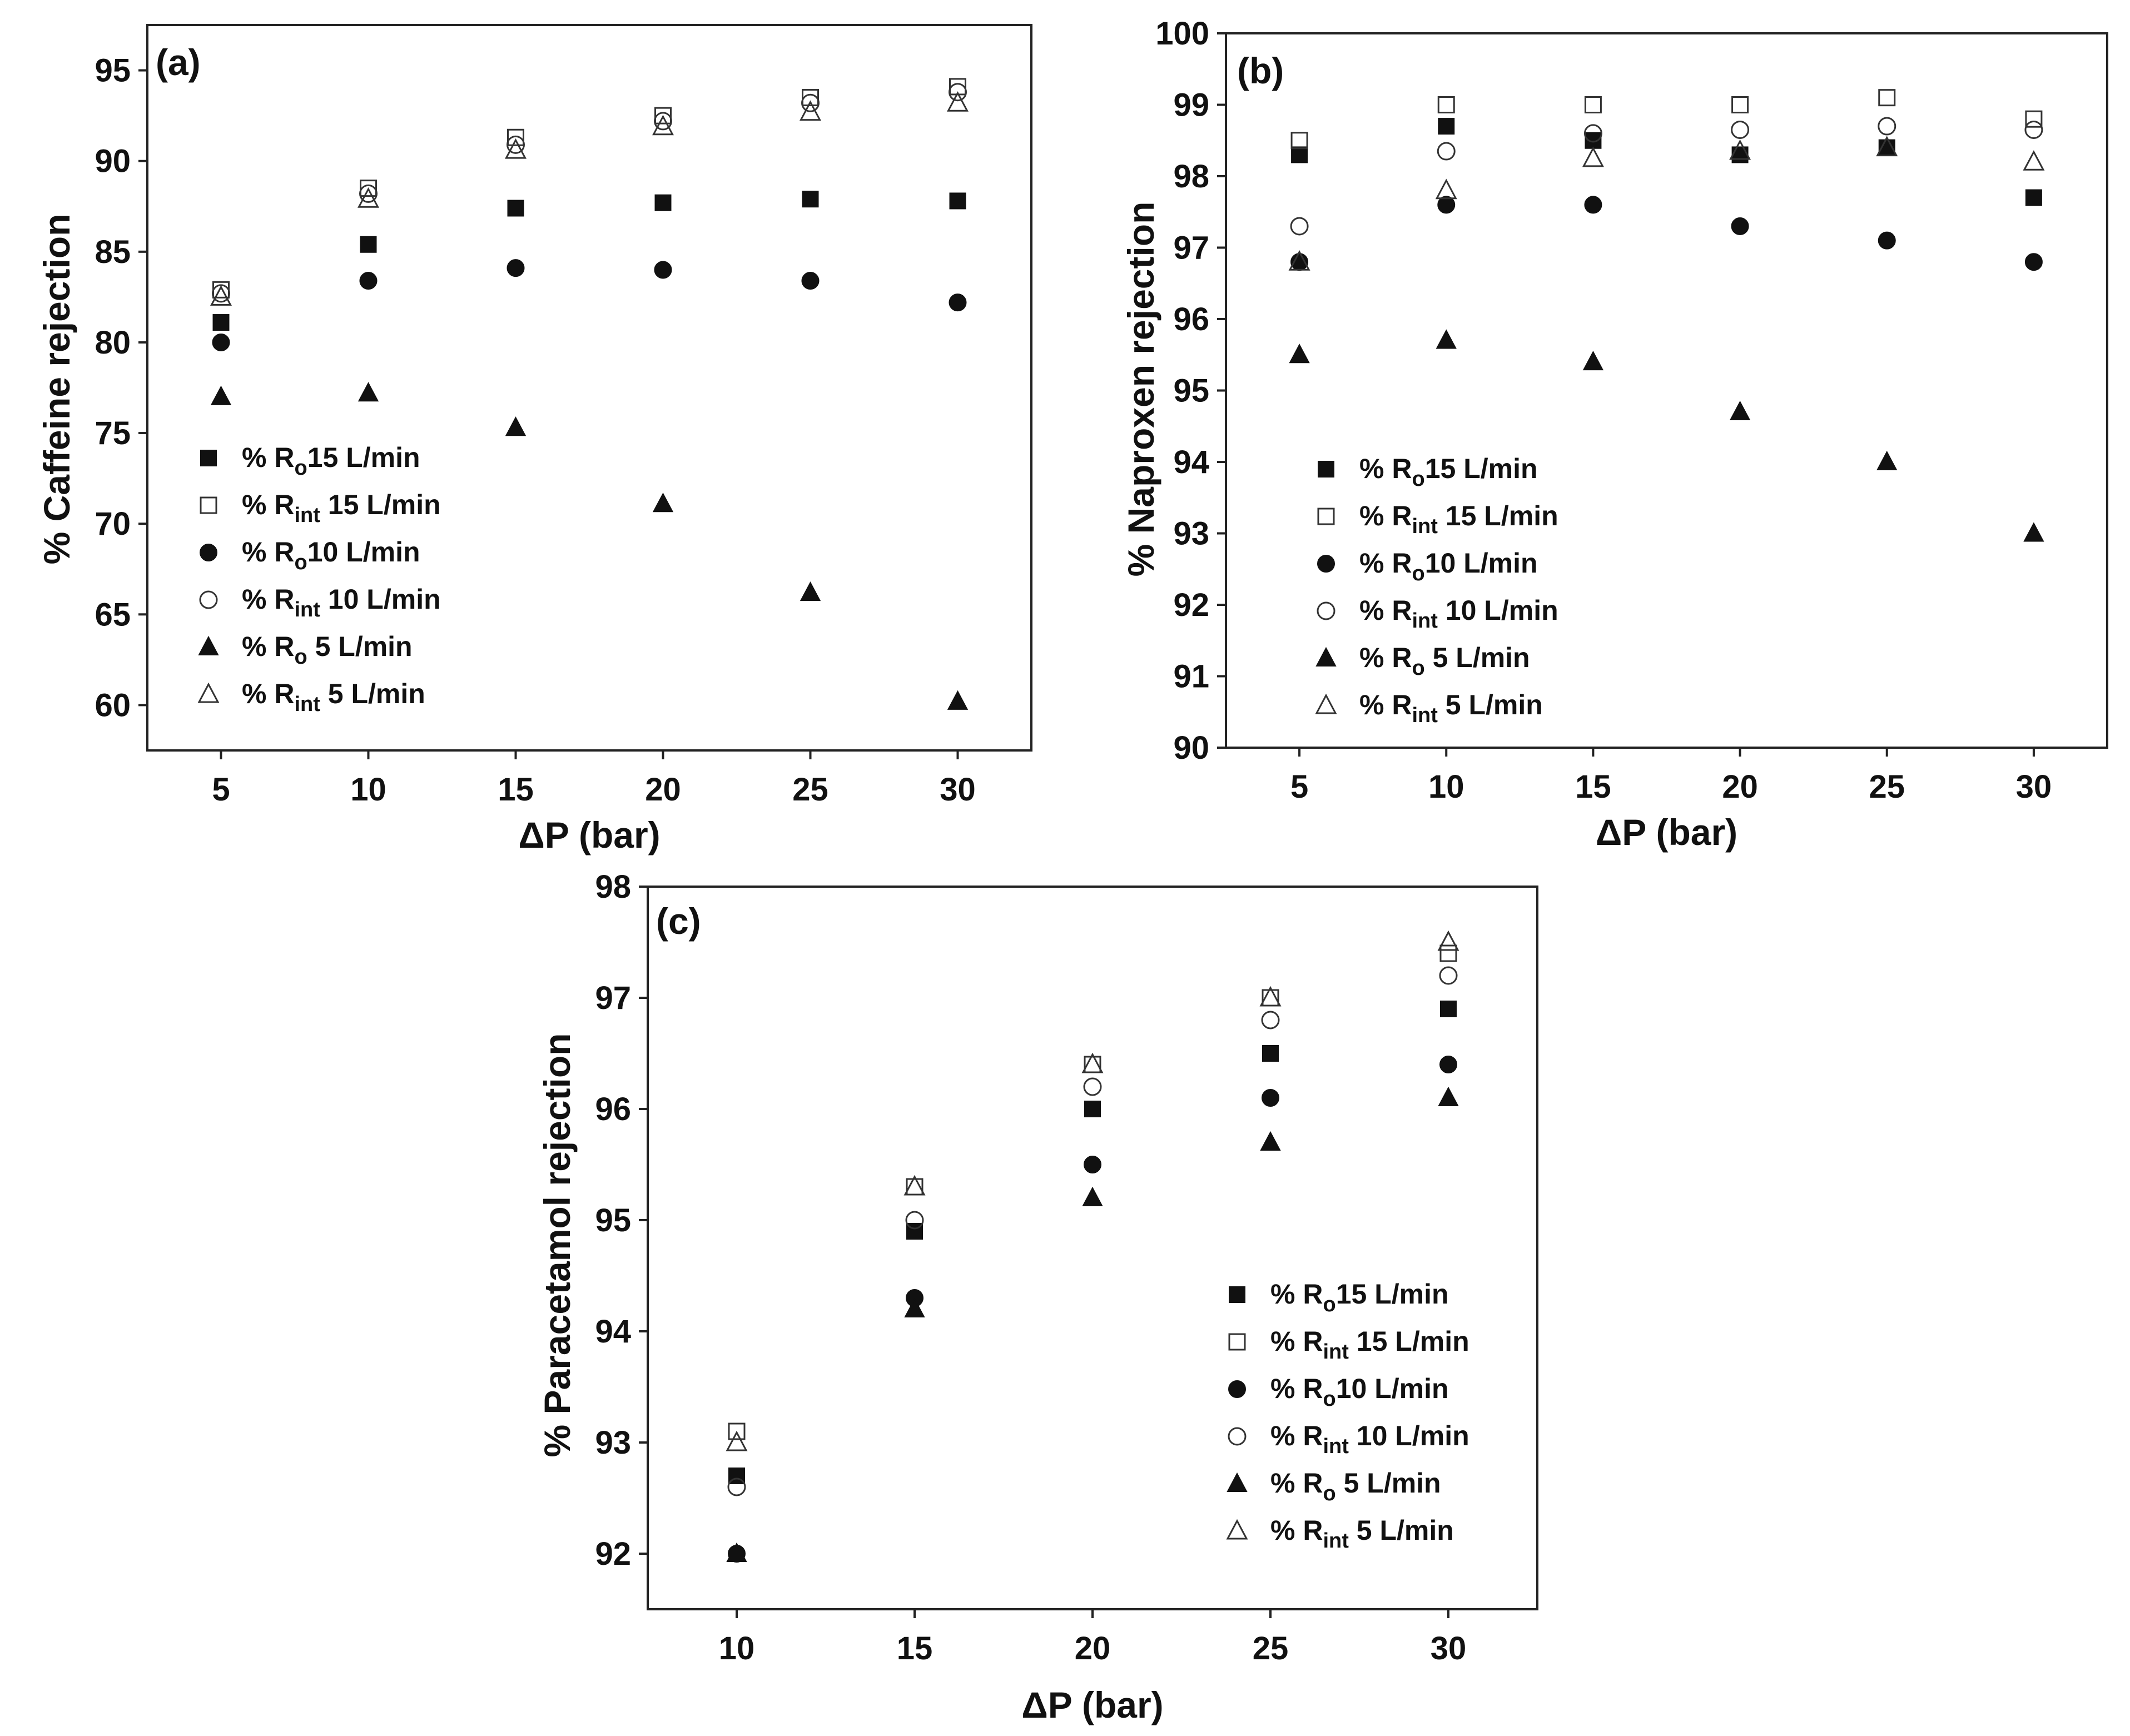 This screenshot has width=2130, height=1736. I want to click on y-tick-label: 91, so click(1191, 677).